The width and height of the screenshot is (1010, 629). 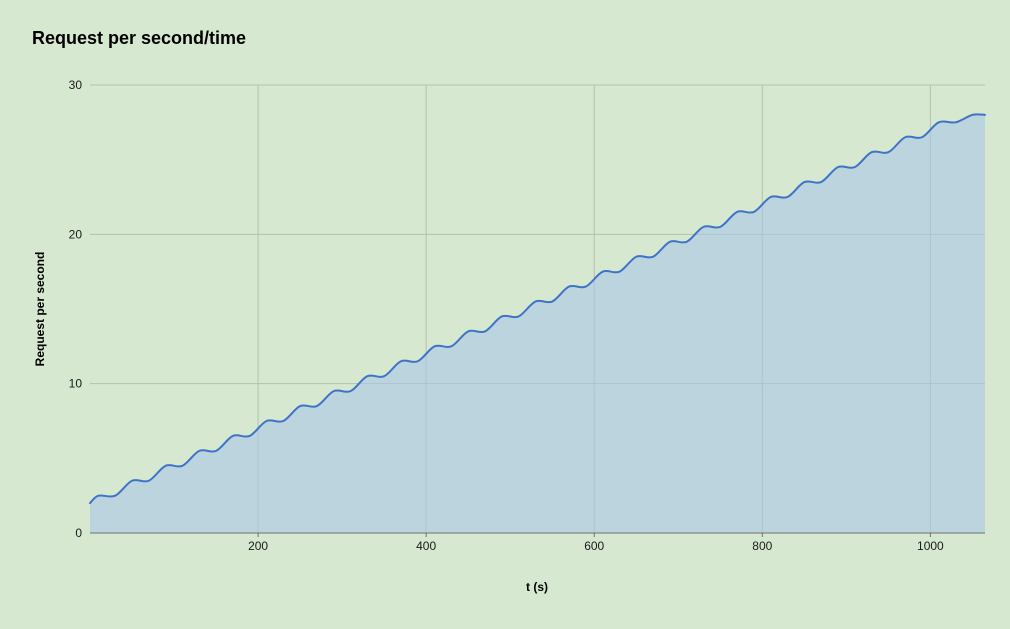 I want to click on y-tick-label: 10, so click(x=76, y=384).